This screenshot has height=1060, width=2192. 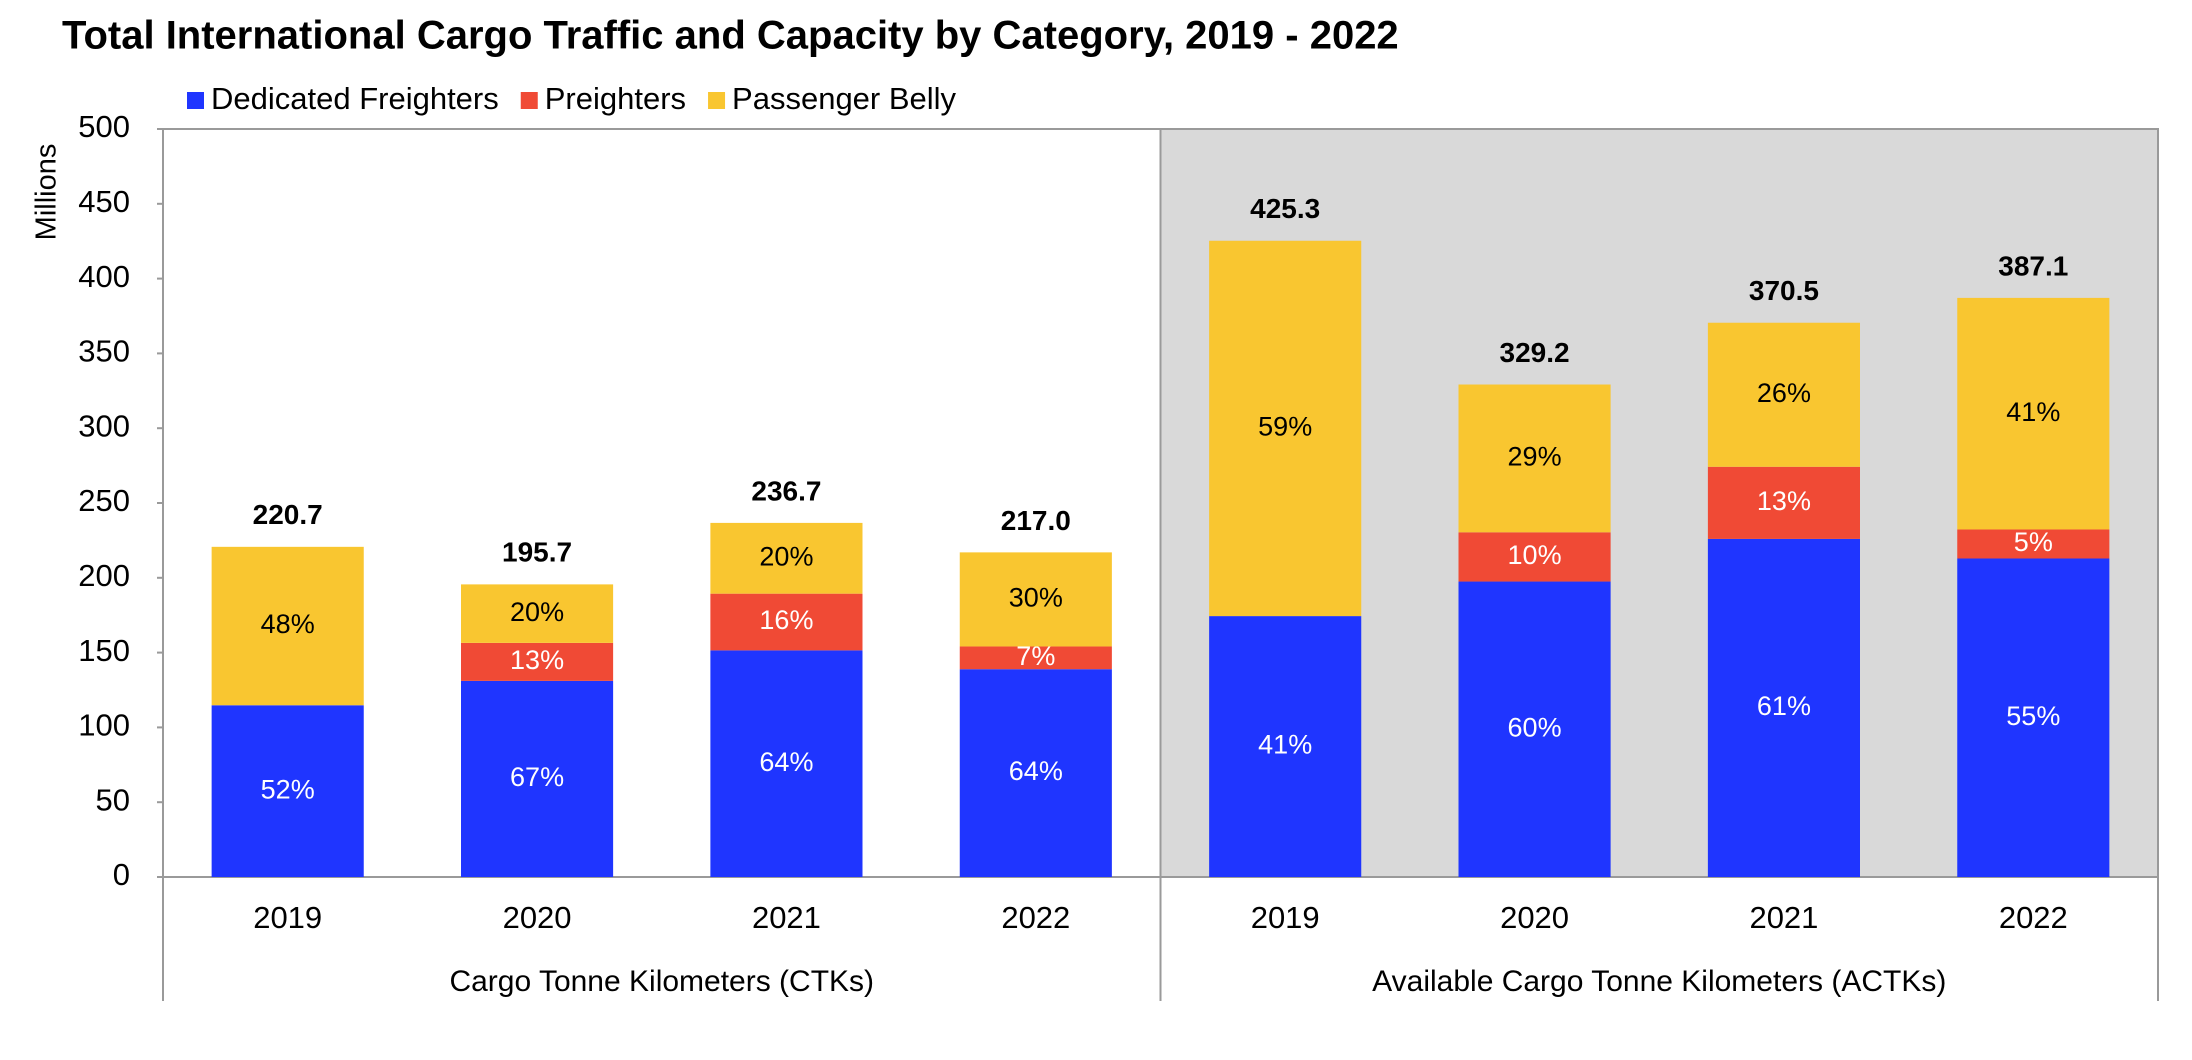 What do you see at coordinates (104, 500) in the screenshot?
I see `y-tick-label: 250` at bounding box center [104, 500].